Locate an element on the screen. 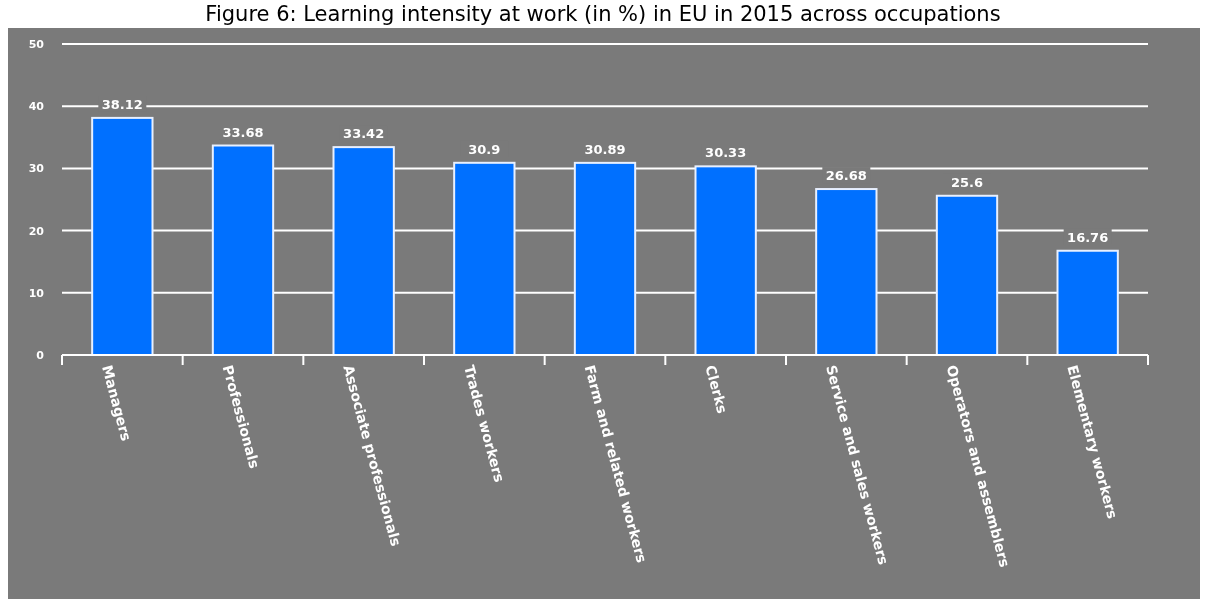  y-tick-label: 10 is located at coordinates (36, 293).